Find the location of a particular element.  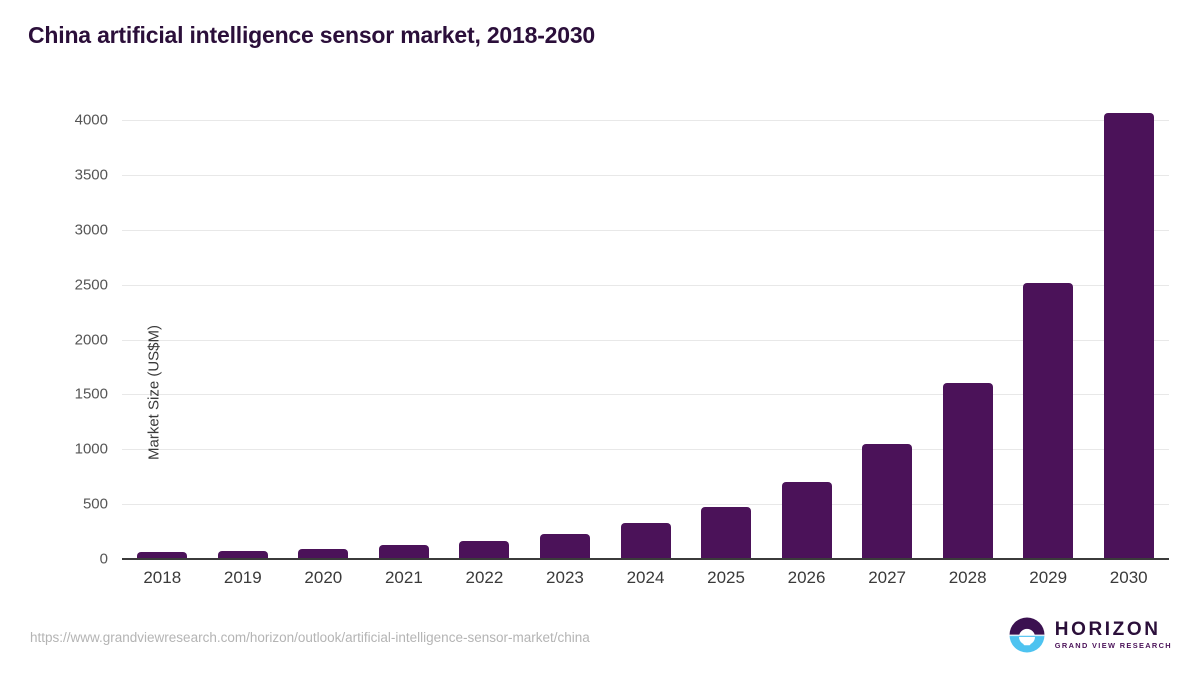

bar-2018 is located at coordinates (162, 555).